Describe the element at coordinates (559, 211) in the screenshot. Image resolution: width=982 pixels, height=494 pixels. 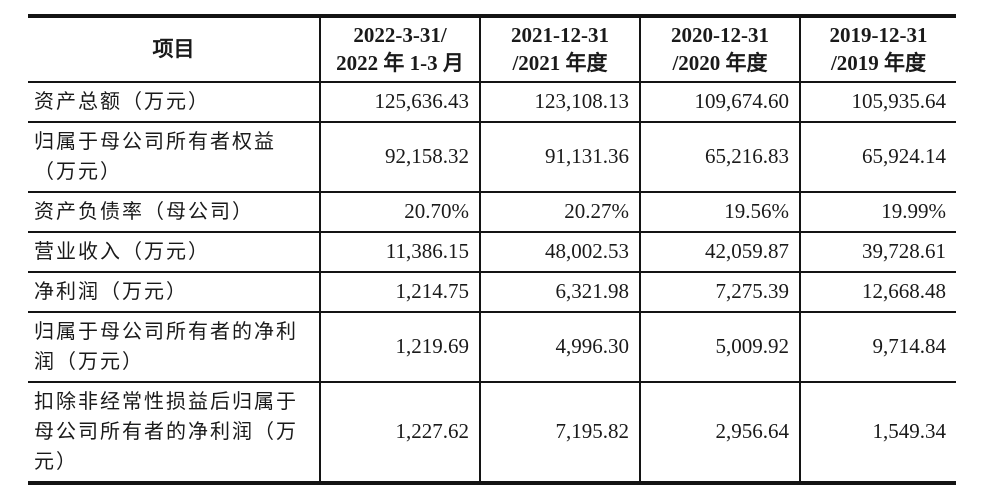
I see `value-cell: 20.27%` at that location.